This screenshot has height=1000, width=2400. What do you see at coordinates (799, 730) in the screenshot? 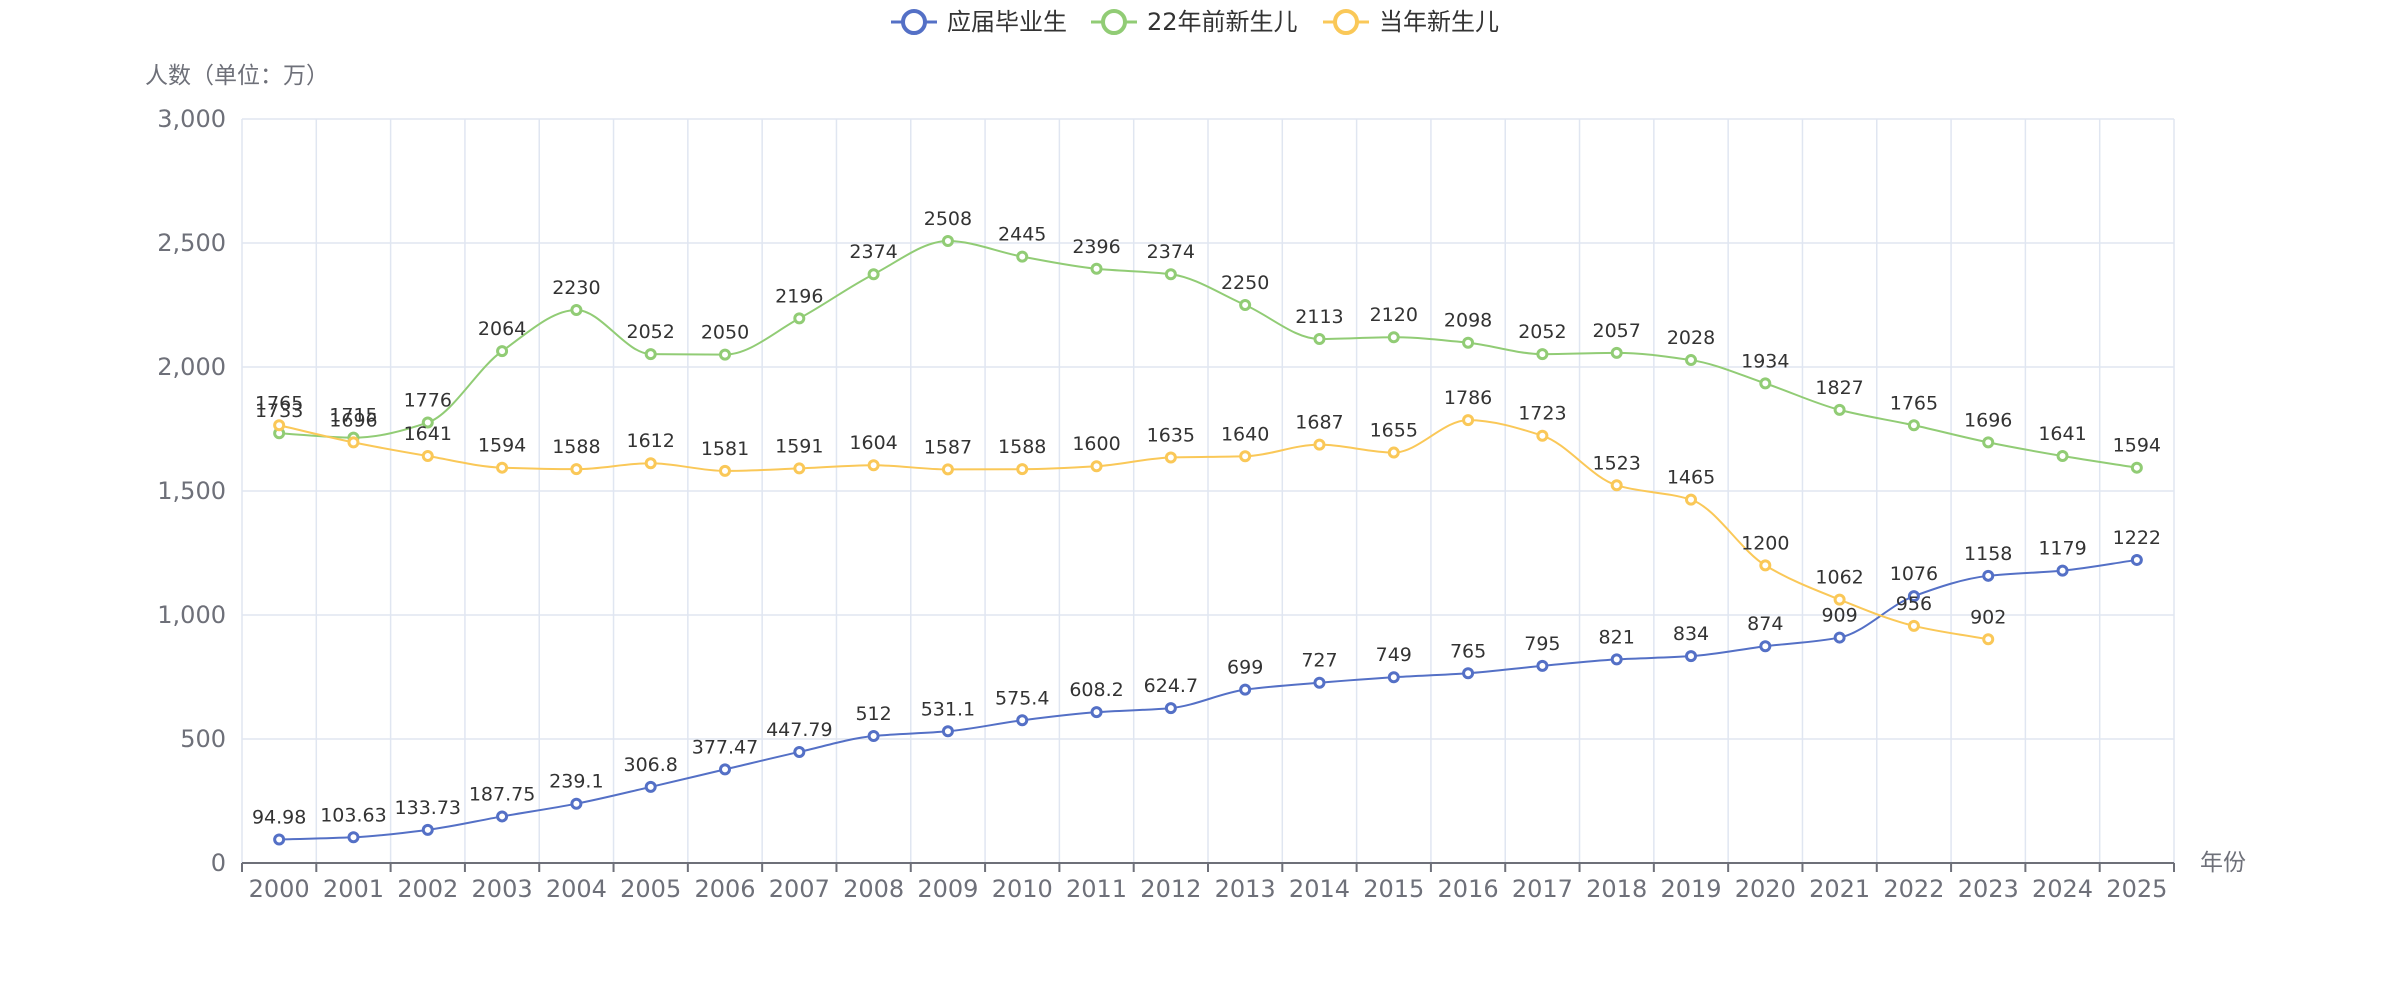
I see `data-label: 447.79` at bounding box center [799, 730].